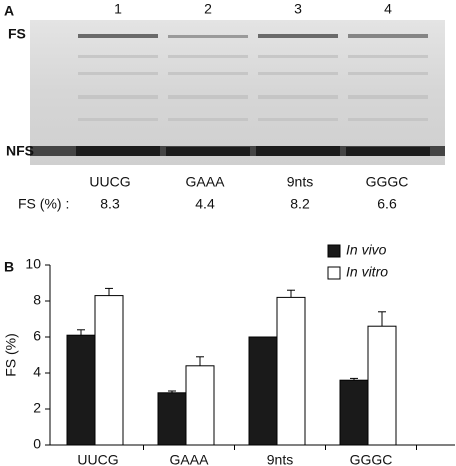 The width and height of the screenshot is (456, 466). I want to click on fs-label: FS (%) :, so click(43, 204).